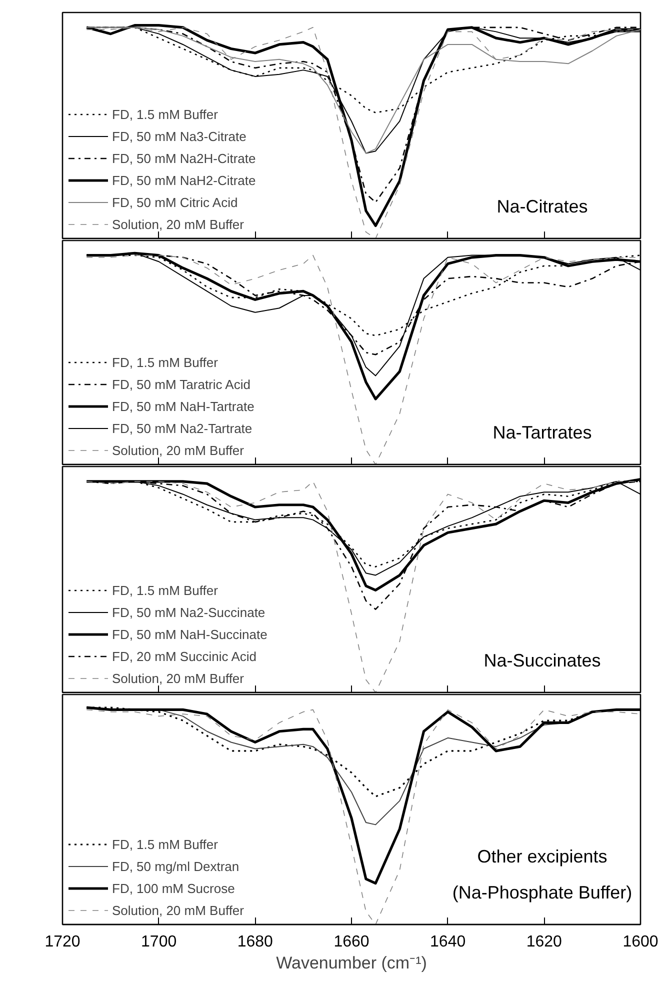 Image resolution: width=661 pixels, height=986 pixels. Describe the element at coordinates (352, 942) in the screenshot. I see `x-tick-label: 1660` at that location.